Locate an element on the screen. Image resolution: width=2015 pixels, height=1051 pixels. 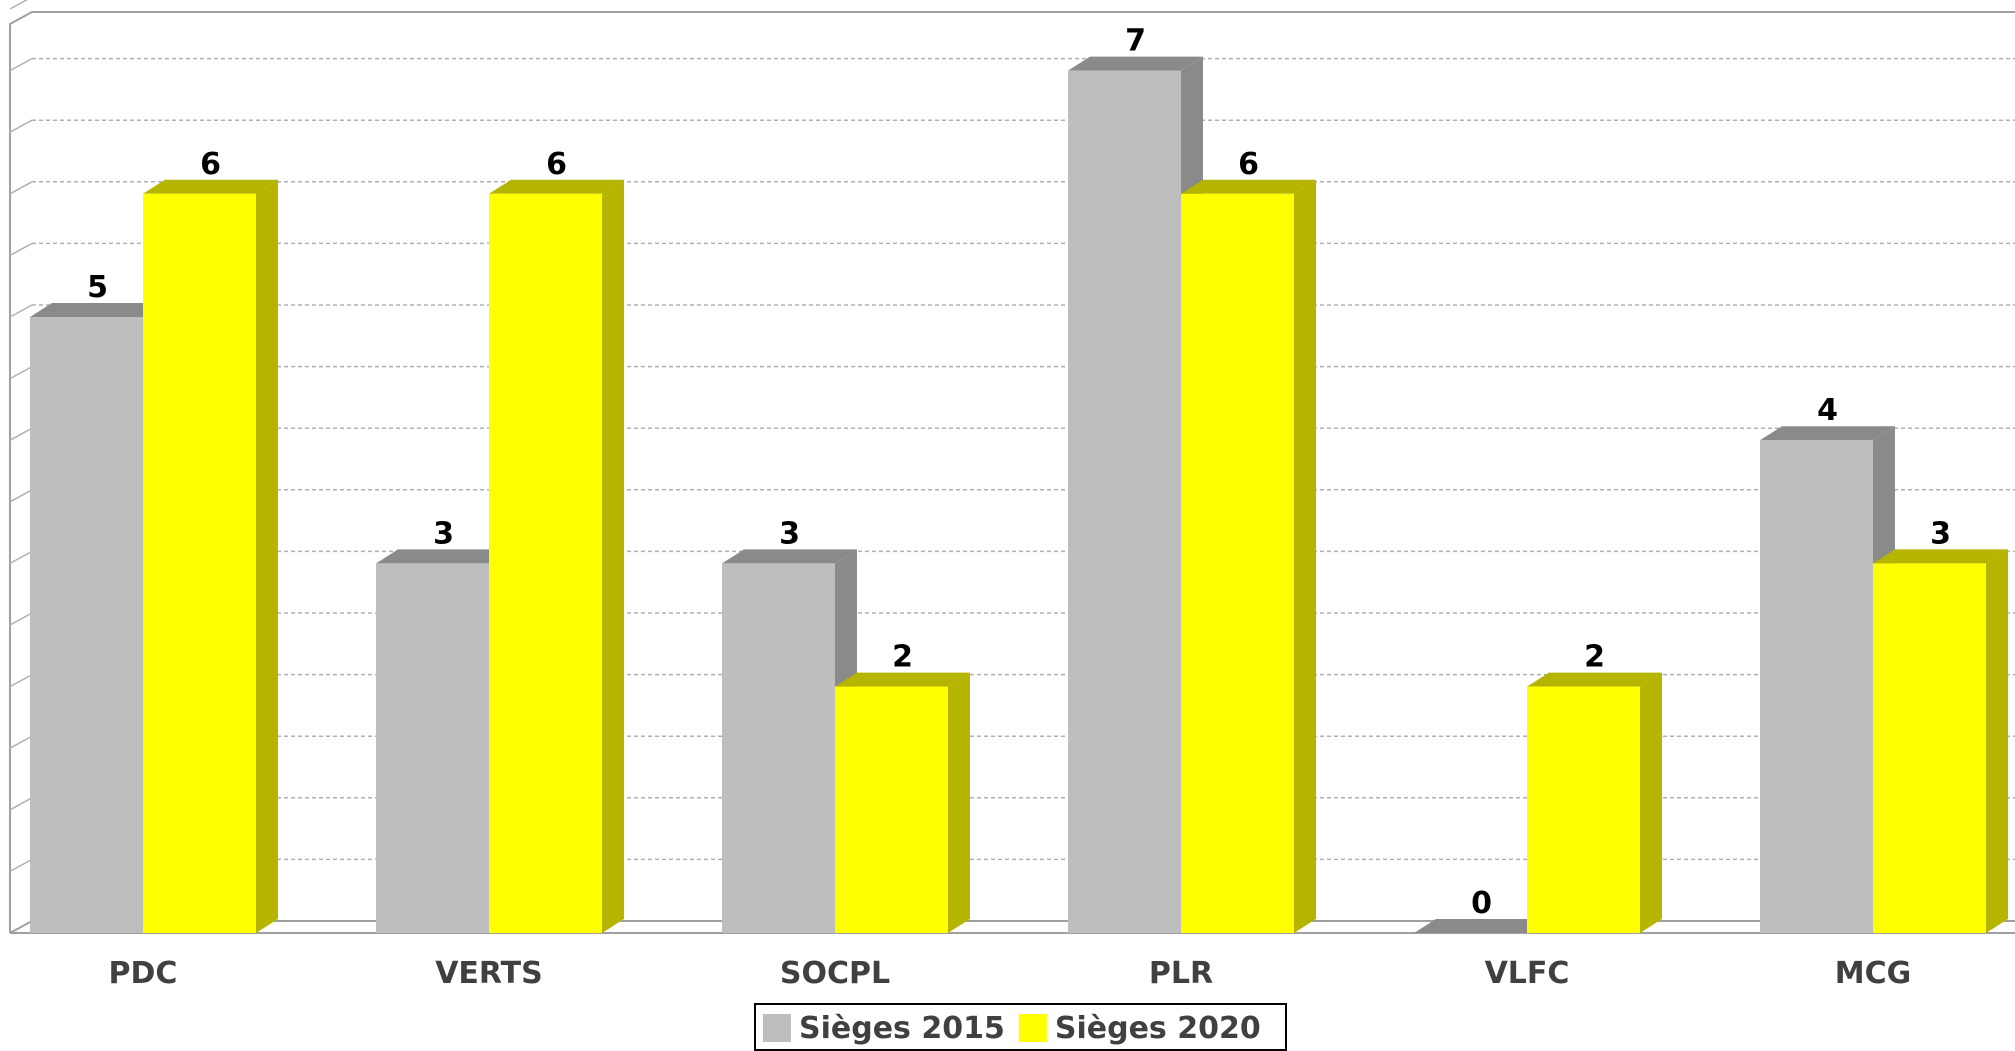
category-label: MCG is located at coordinates (1873, 973).